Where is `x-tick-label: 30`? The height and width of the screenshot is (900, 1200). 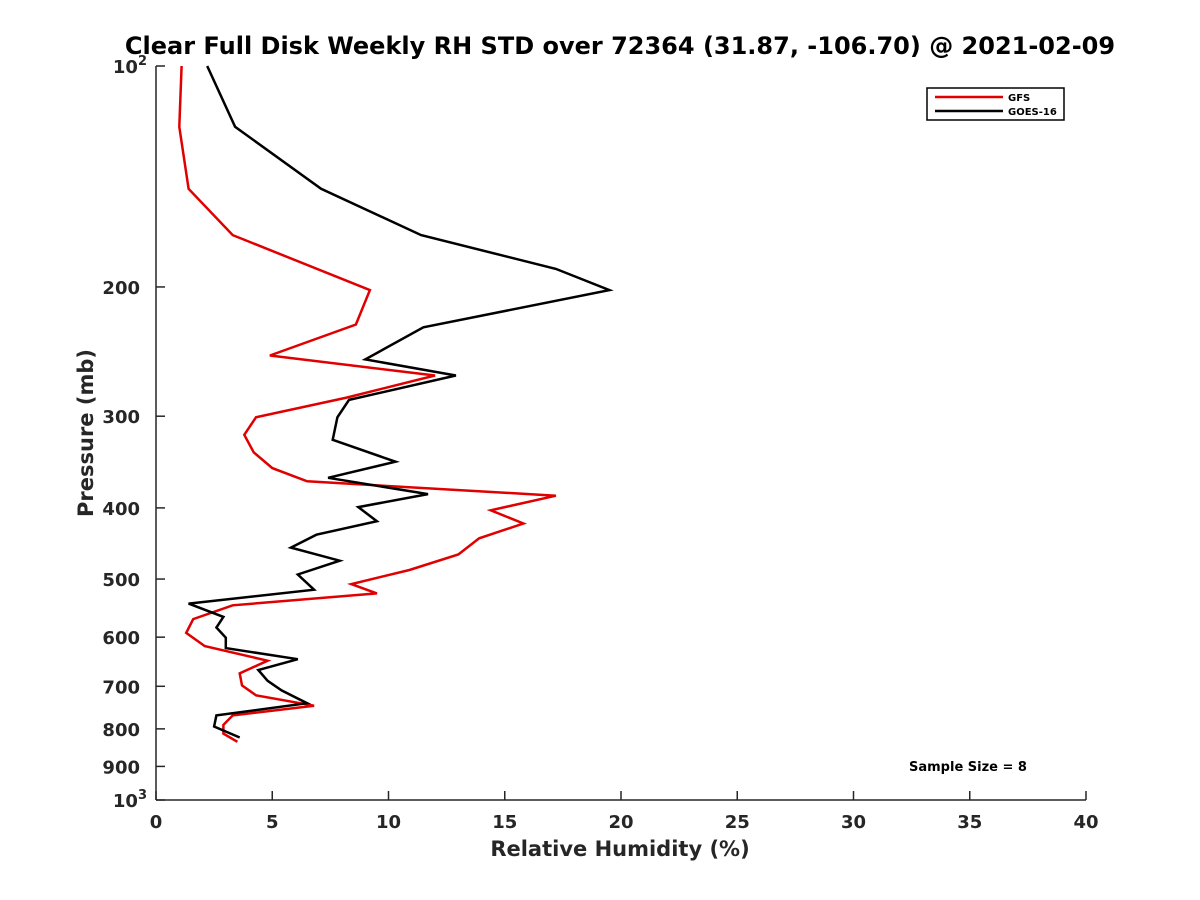 x-tick-label: 30 is located at coordinates (853, 822).